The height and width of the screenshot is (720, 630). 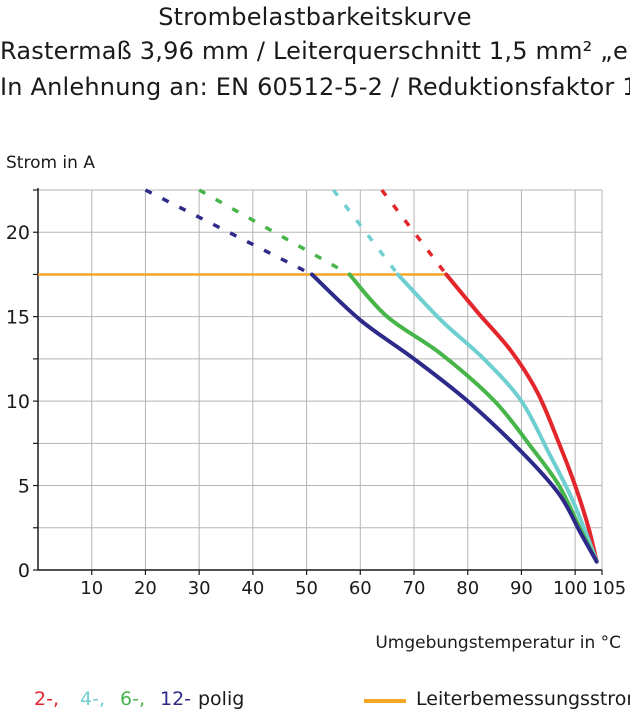 What do you see at coordinates (498, 643) in the screenshot?
I see `x-axis-label: Umgebungstemperatur in °C` at bounding box center [498, 643].